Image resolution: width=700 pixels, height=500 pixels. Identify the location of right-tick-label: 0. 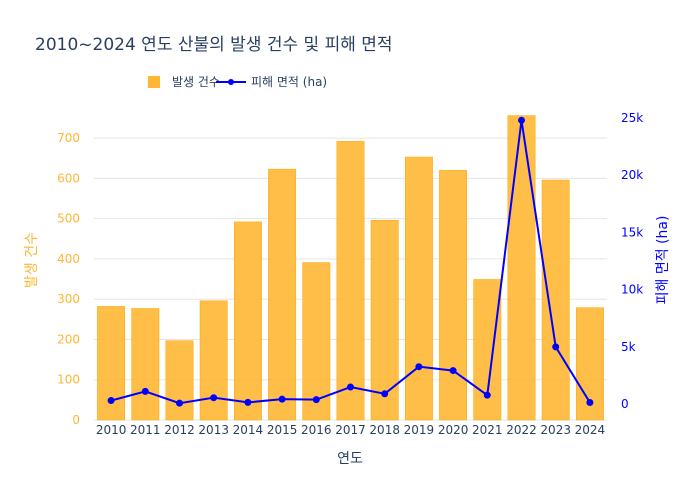
(625, 404).